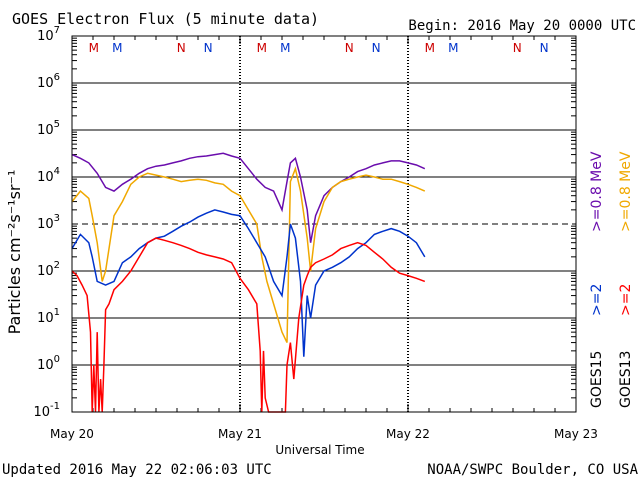 This screenshot has width=640, height=480. I want to click on updated-timestamp: Updated 2016 May 22 02:06:03 UTC, so click(137, 470).